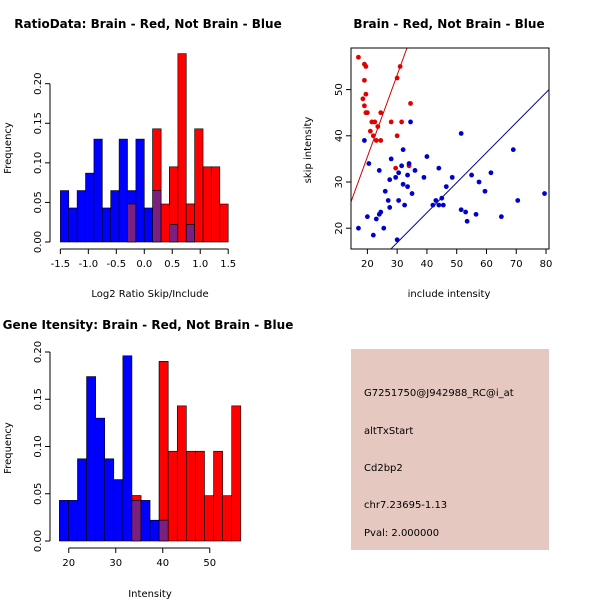 Image resolution: width=600 pixels, height=600 pixels. Describe the element at coordinates (456, 264) in the screenshot. I see `scatter-x-tick-label: 50` at that location.